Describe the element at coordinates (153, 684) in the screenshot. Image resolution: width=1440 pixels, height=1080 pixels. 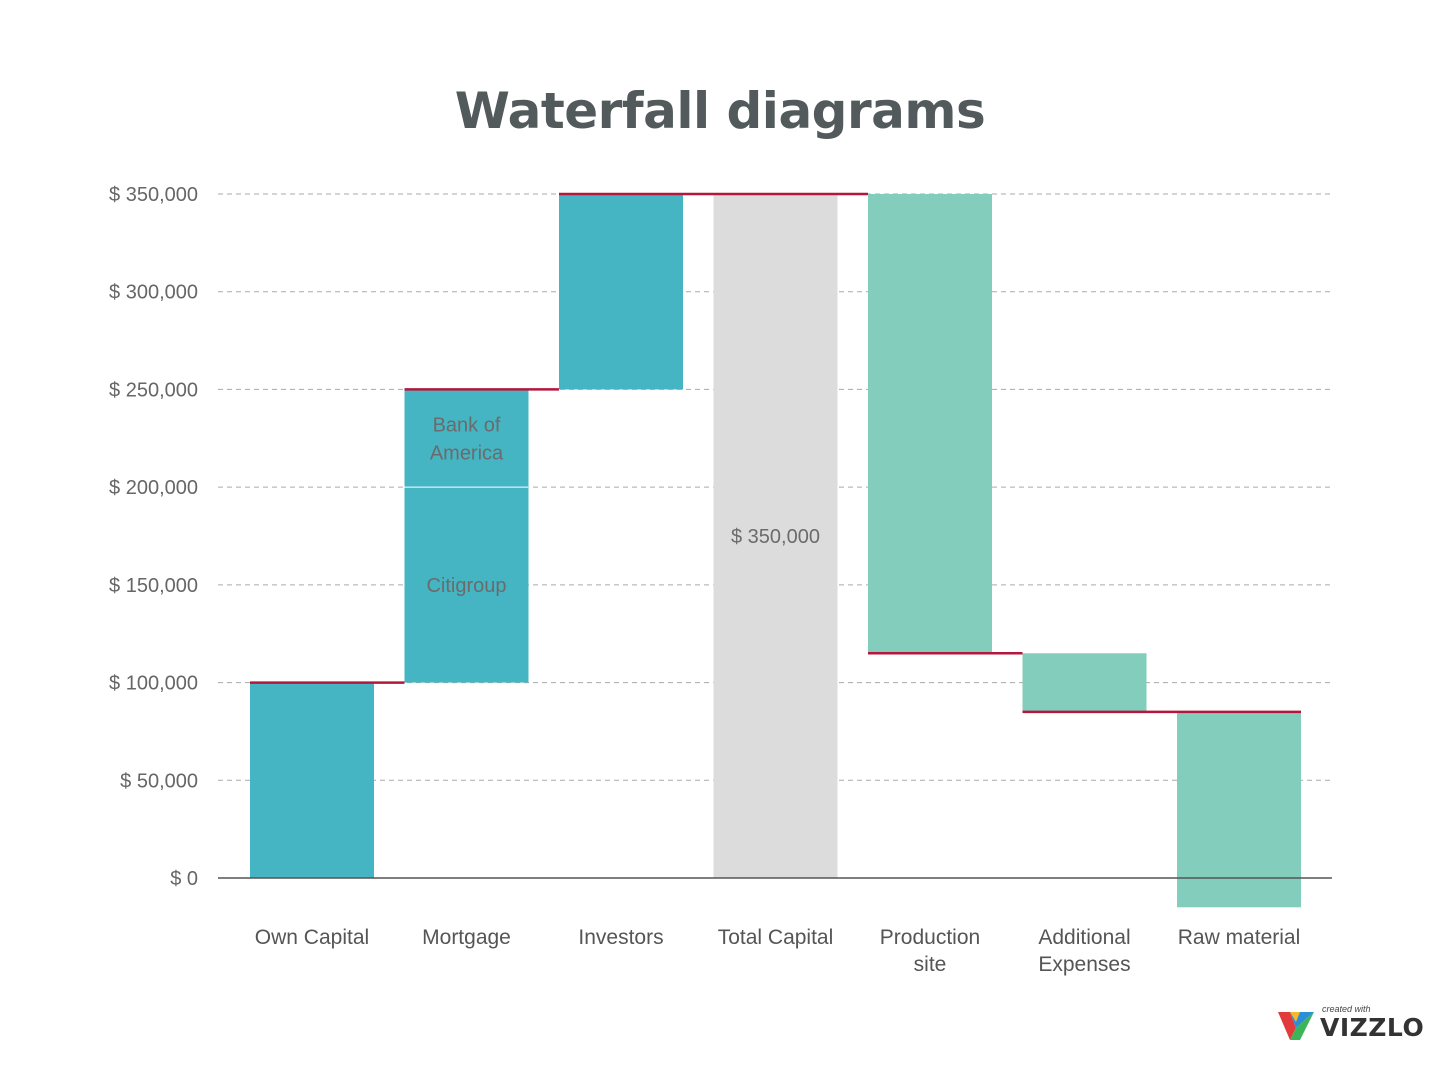
I see `y-tick-label: $ 100,000` at that location.